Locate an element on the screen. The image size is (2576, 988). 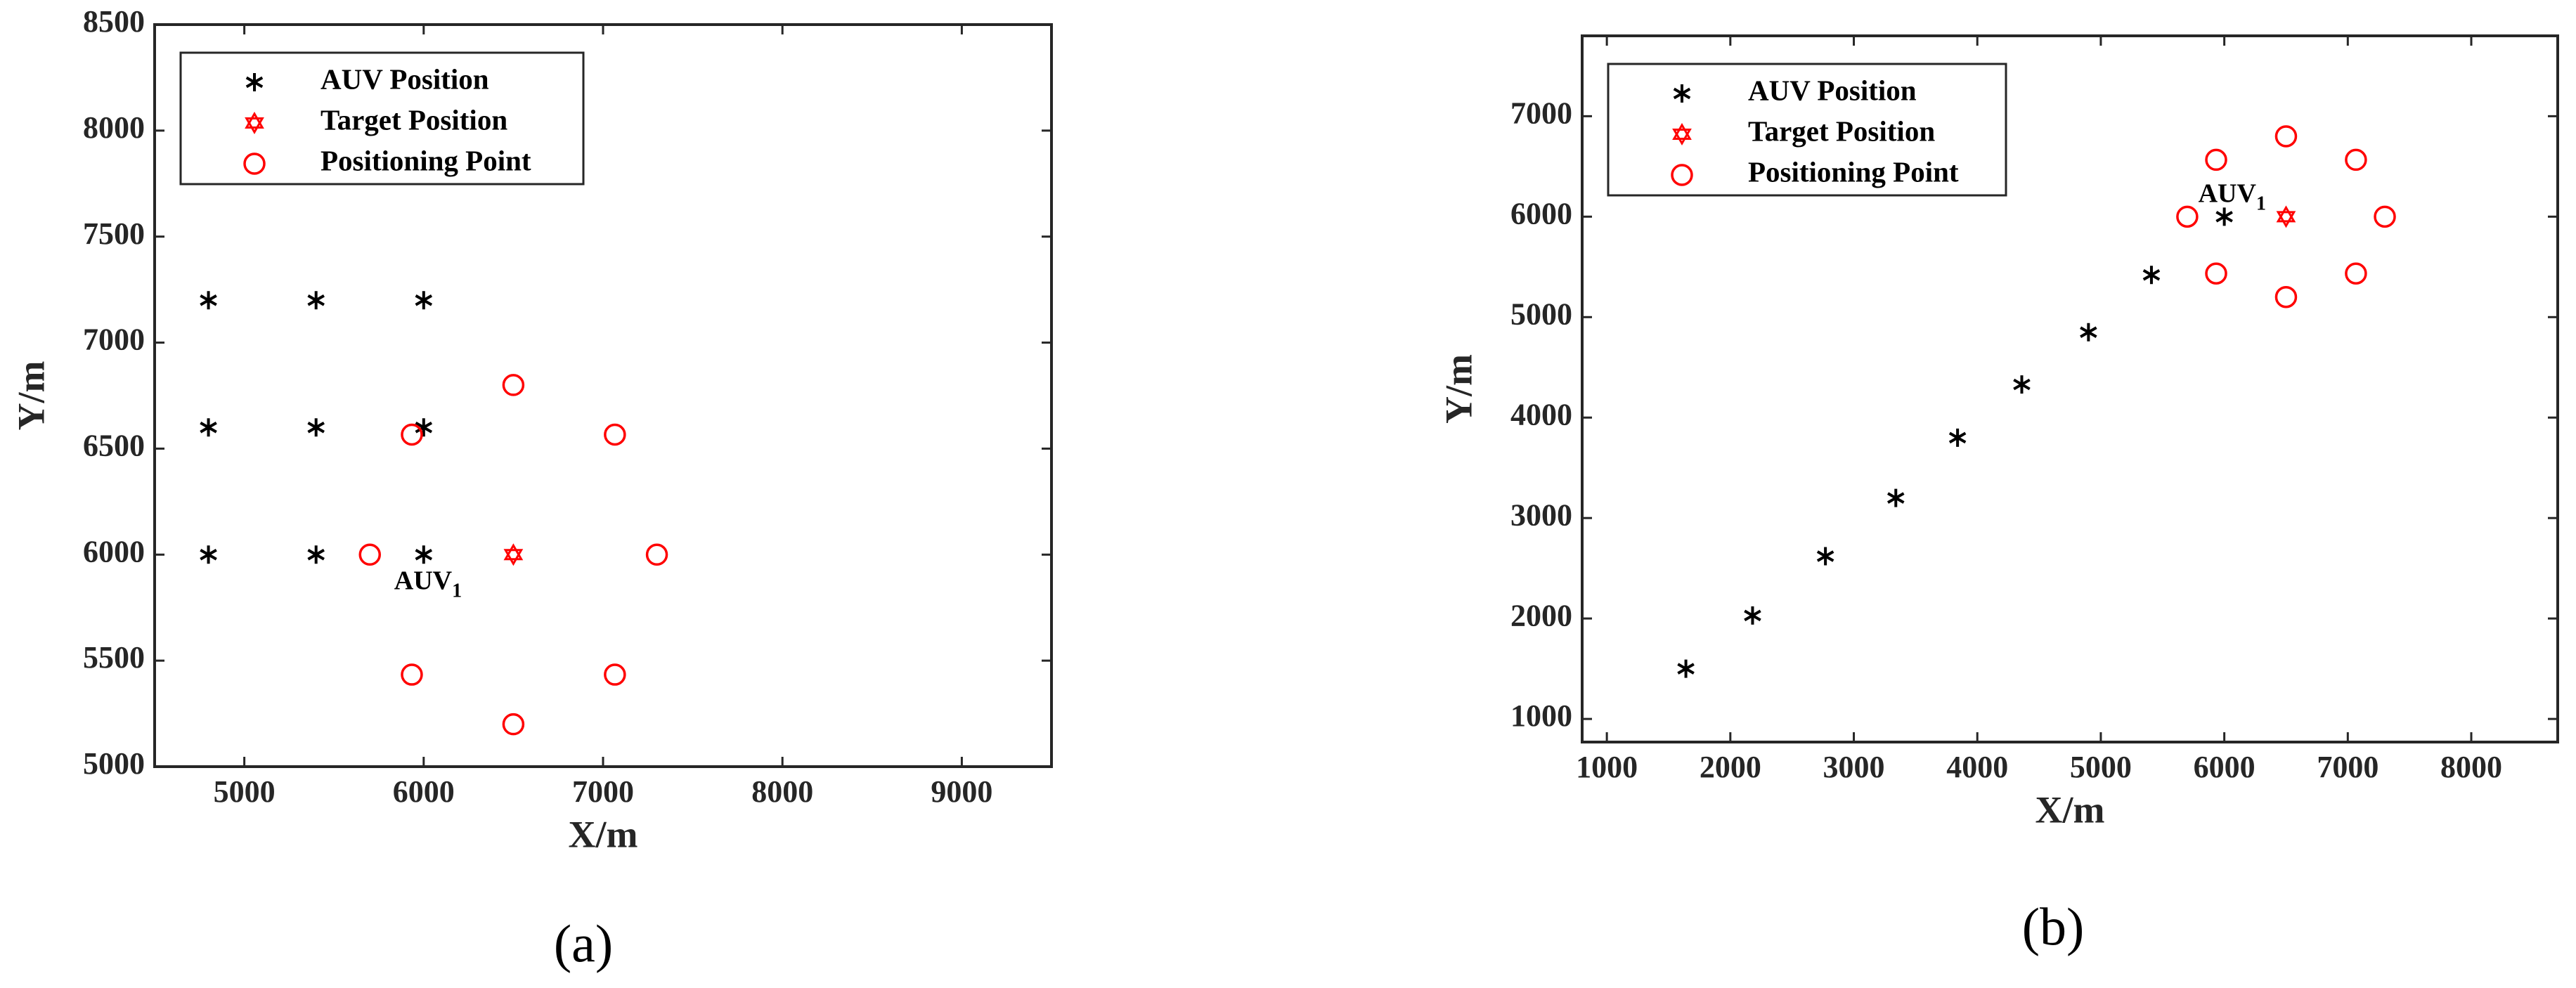
y-tick-label: 8000 is located at coordinates (114, 128).